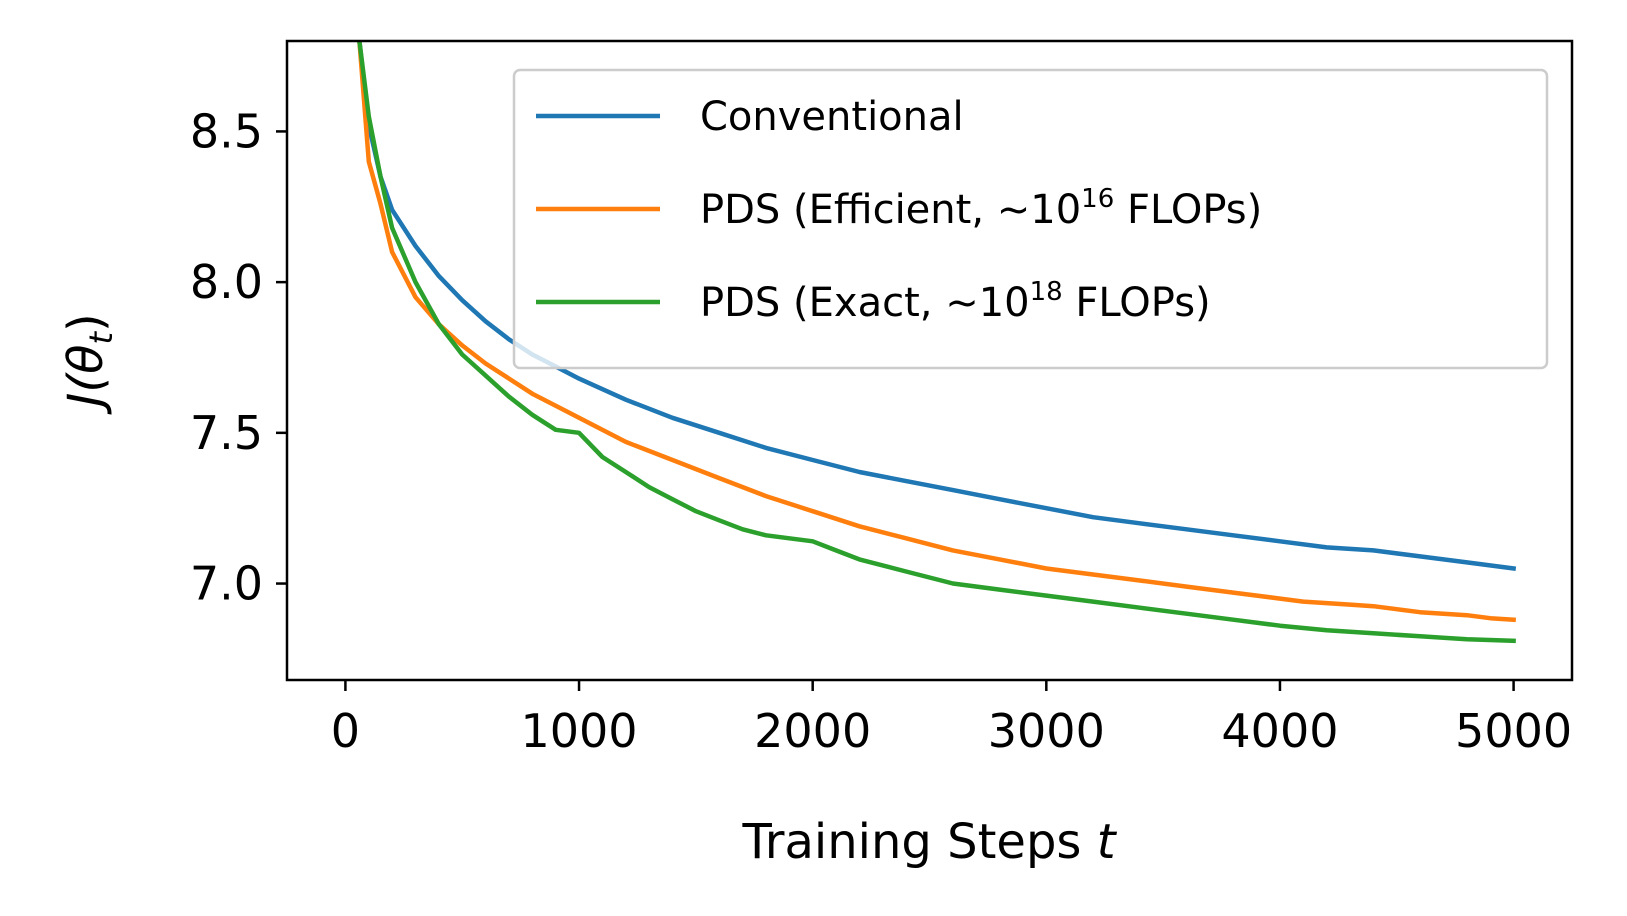  I want to click on y-axis-label: J(θt), so click(89, 364).